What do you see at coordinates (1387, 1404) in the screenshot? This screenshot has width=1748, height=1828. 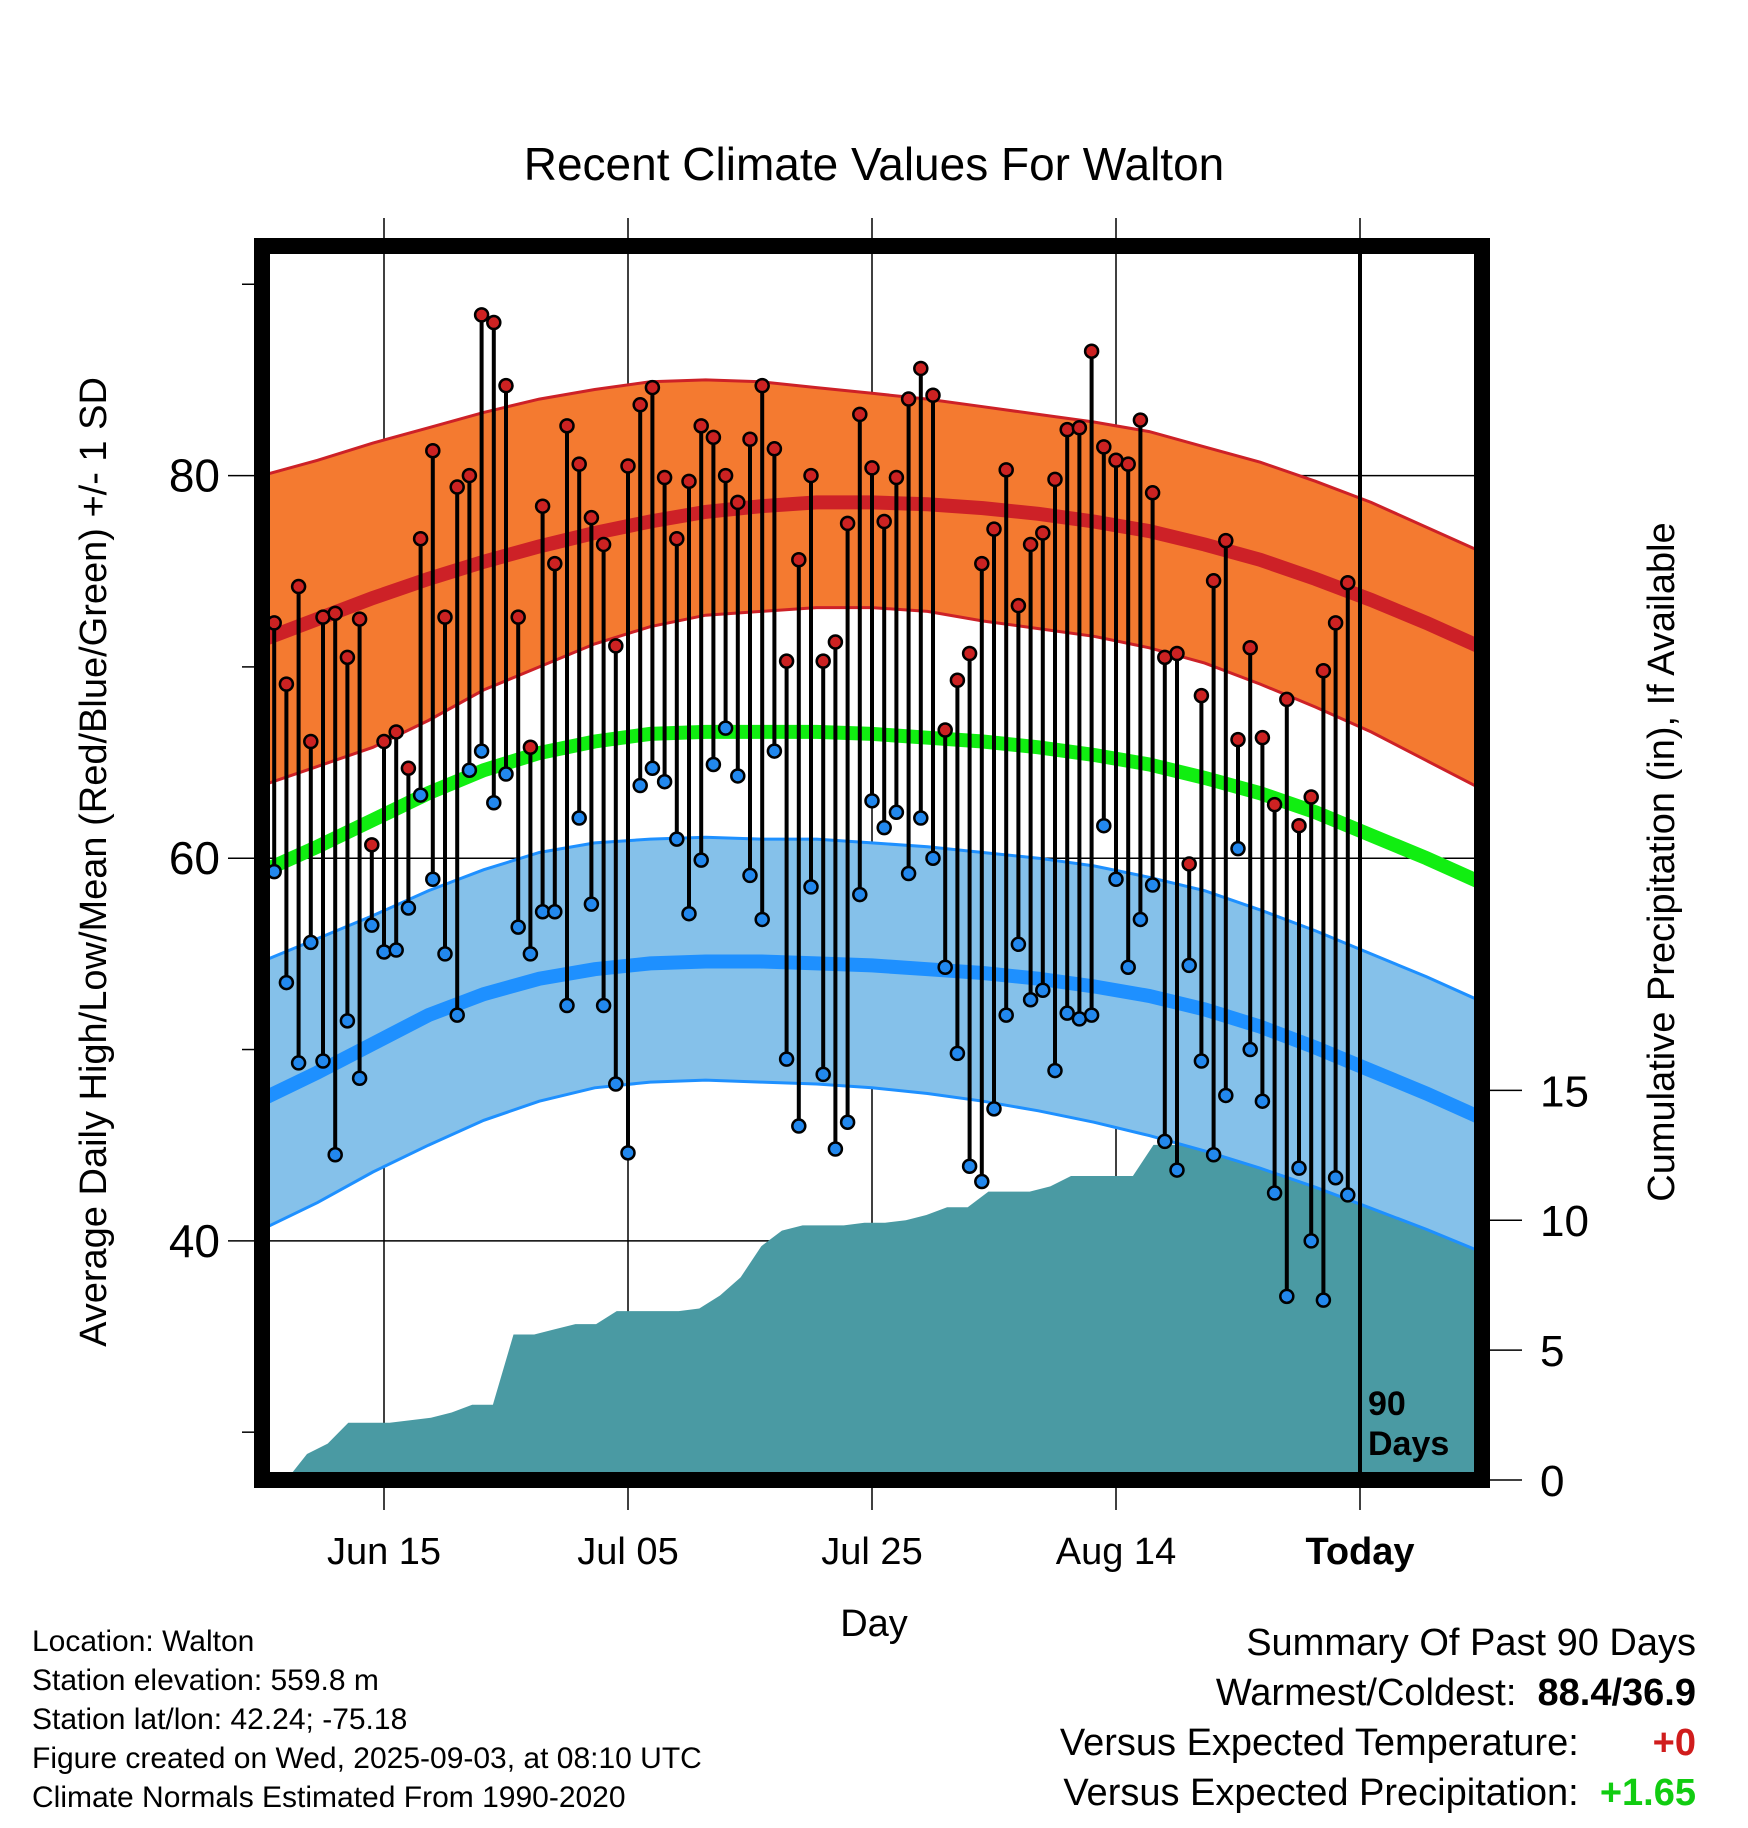 I see `today-marker-label: 90` at bounding box center [1387, 1404].